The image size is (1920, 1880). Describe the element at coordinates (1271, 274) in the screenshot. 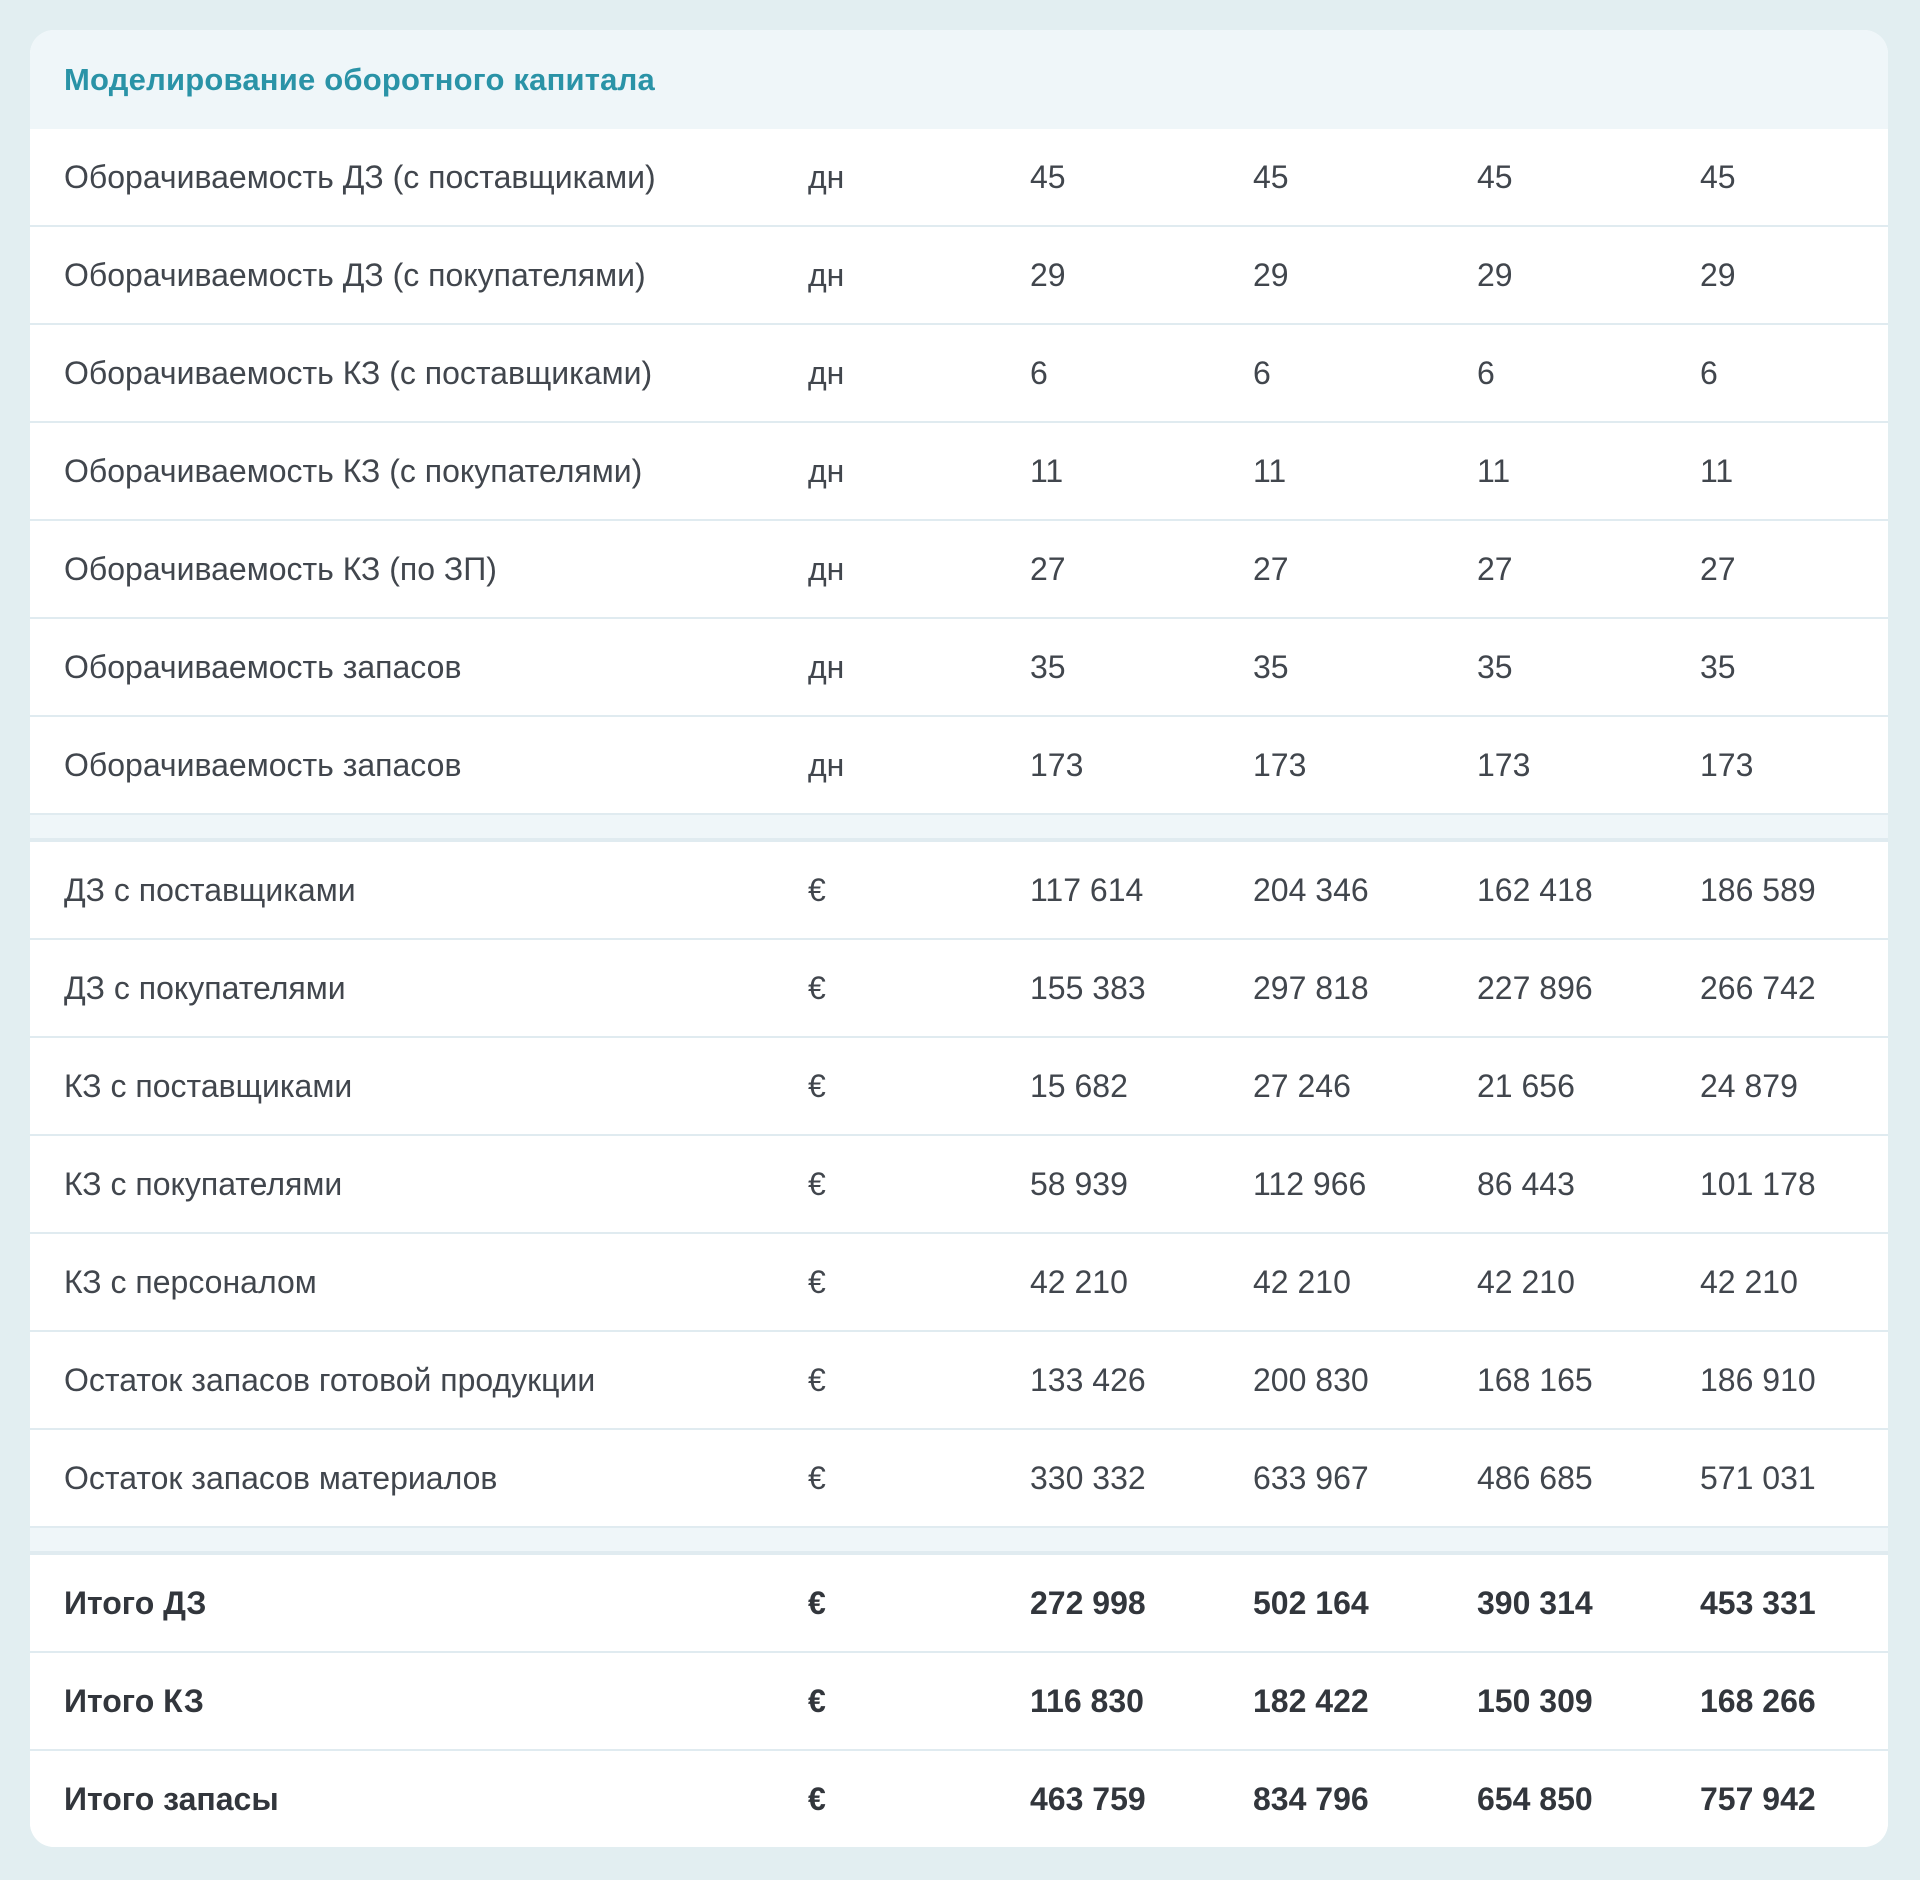

I see `value-cell-period-2: 29` at that location.